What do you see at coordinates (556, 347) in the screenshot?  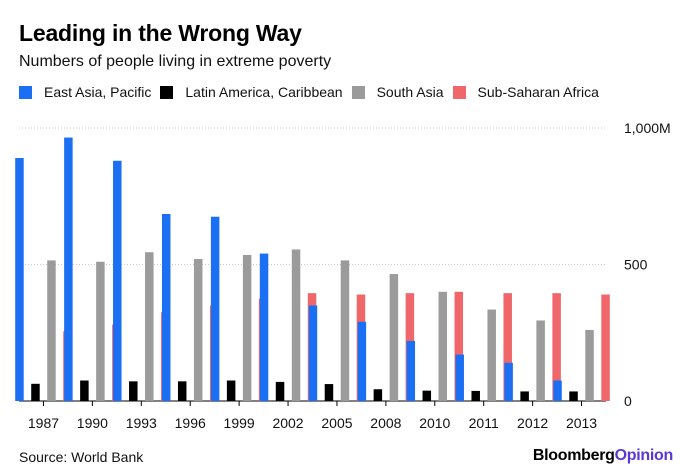 I see `bar-sub-saharan-africa-2012` at bounding box center [556, 347].